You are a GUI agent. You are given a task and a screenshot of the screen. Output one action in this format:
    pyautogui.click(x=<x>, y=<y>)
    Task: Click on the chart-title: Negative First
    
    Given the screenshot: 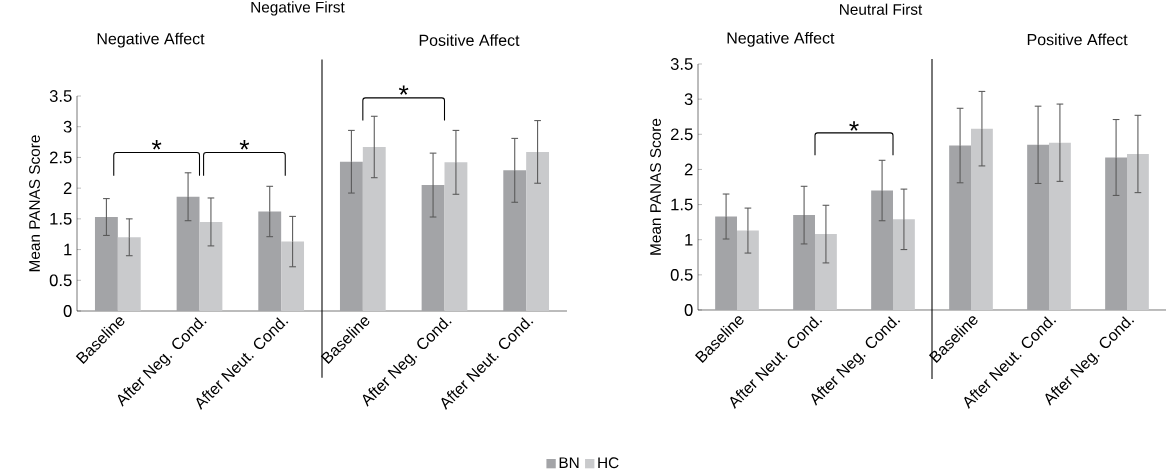 What is the action you would take?
    pyautogui.click(x=298, y=8)
    